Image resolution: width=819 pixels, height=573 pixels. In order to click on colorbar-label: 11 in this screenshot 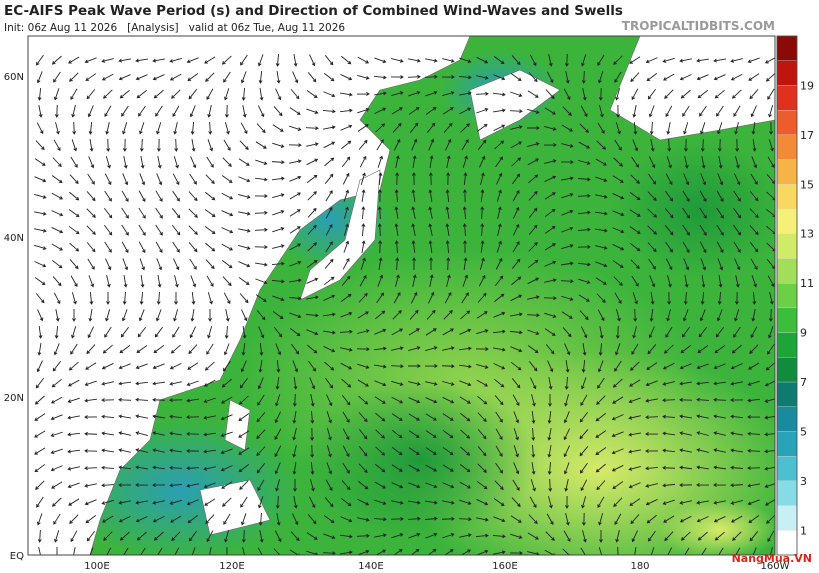, I will do `click(807, 283)`.